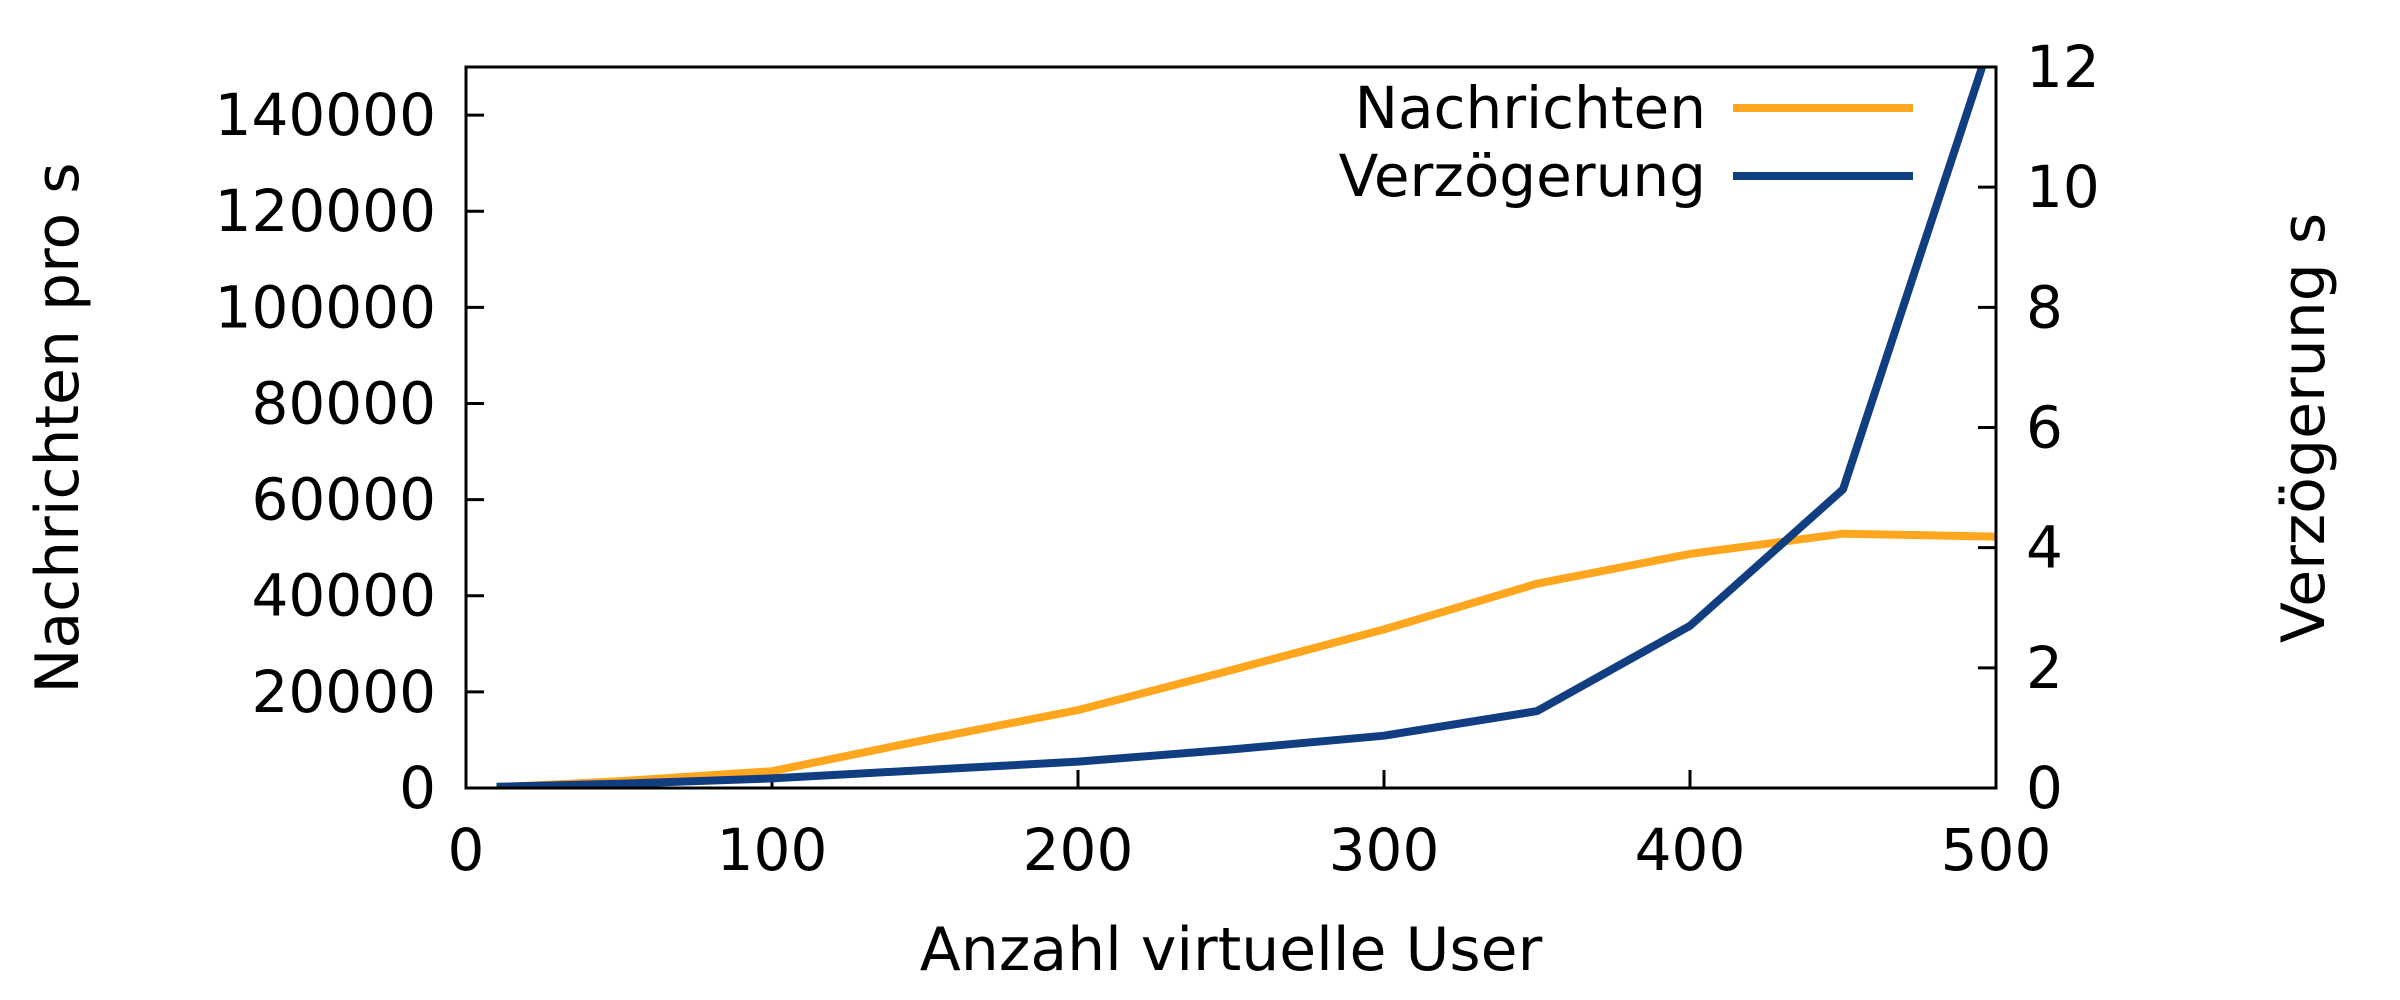 This screenshot has height=1000, width=2400. What do you see at coordinates (1522, 176) in the screenshot?
I see `legend-label-verzoegerung: Verzögerung` at bounding box center [1522, 176].